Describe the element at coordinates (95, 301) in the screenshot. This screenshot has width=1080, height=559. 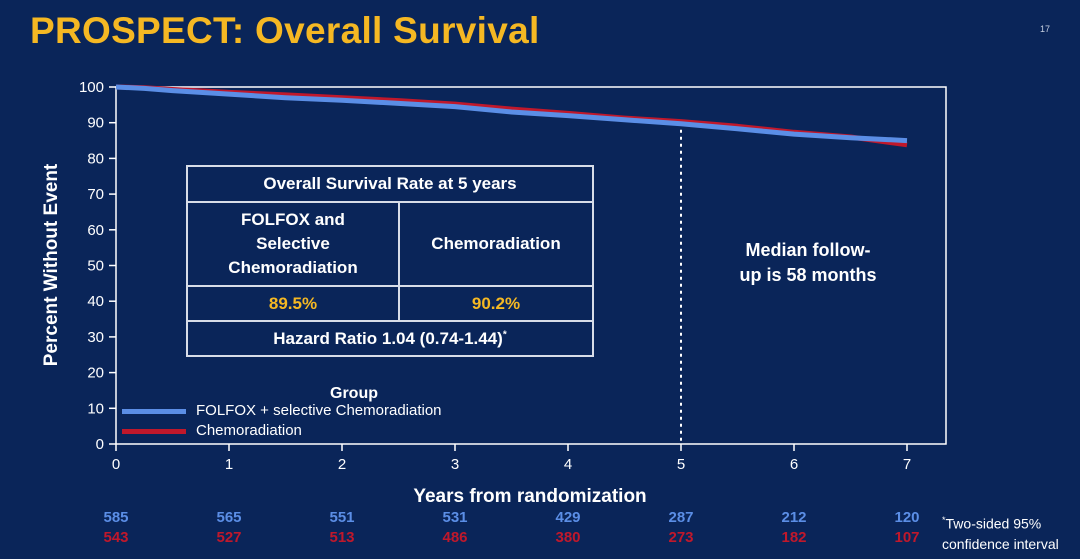
I see `y-tick-label: 40` at that location.